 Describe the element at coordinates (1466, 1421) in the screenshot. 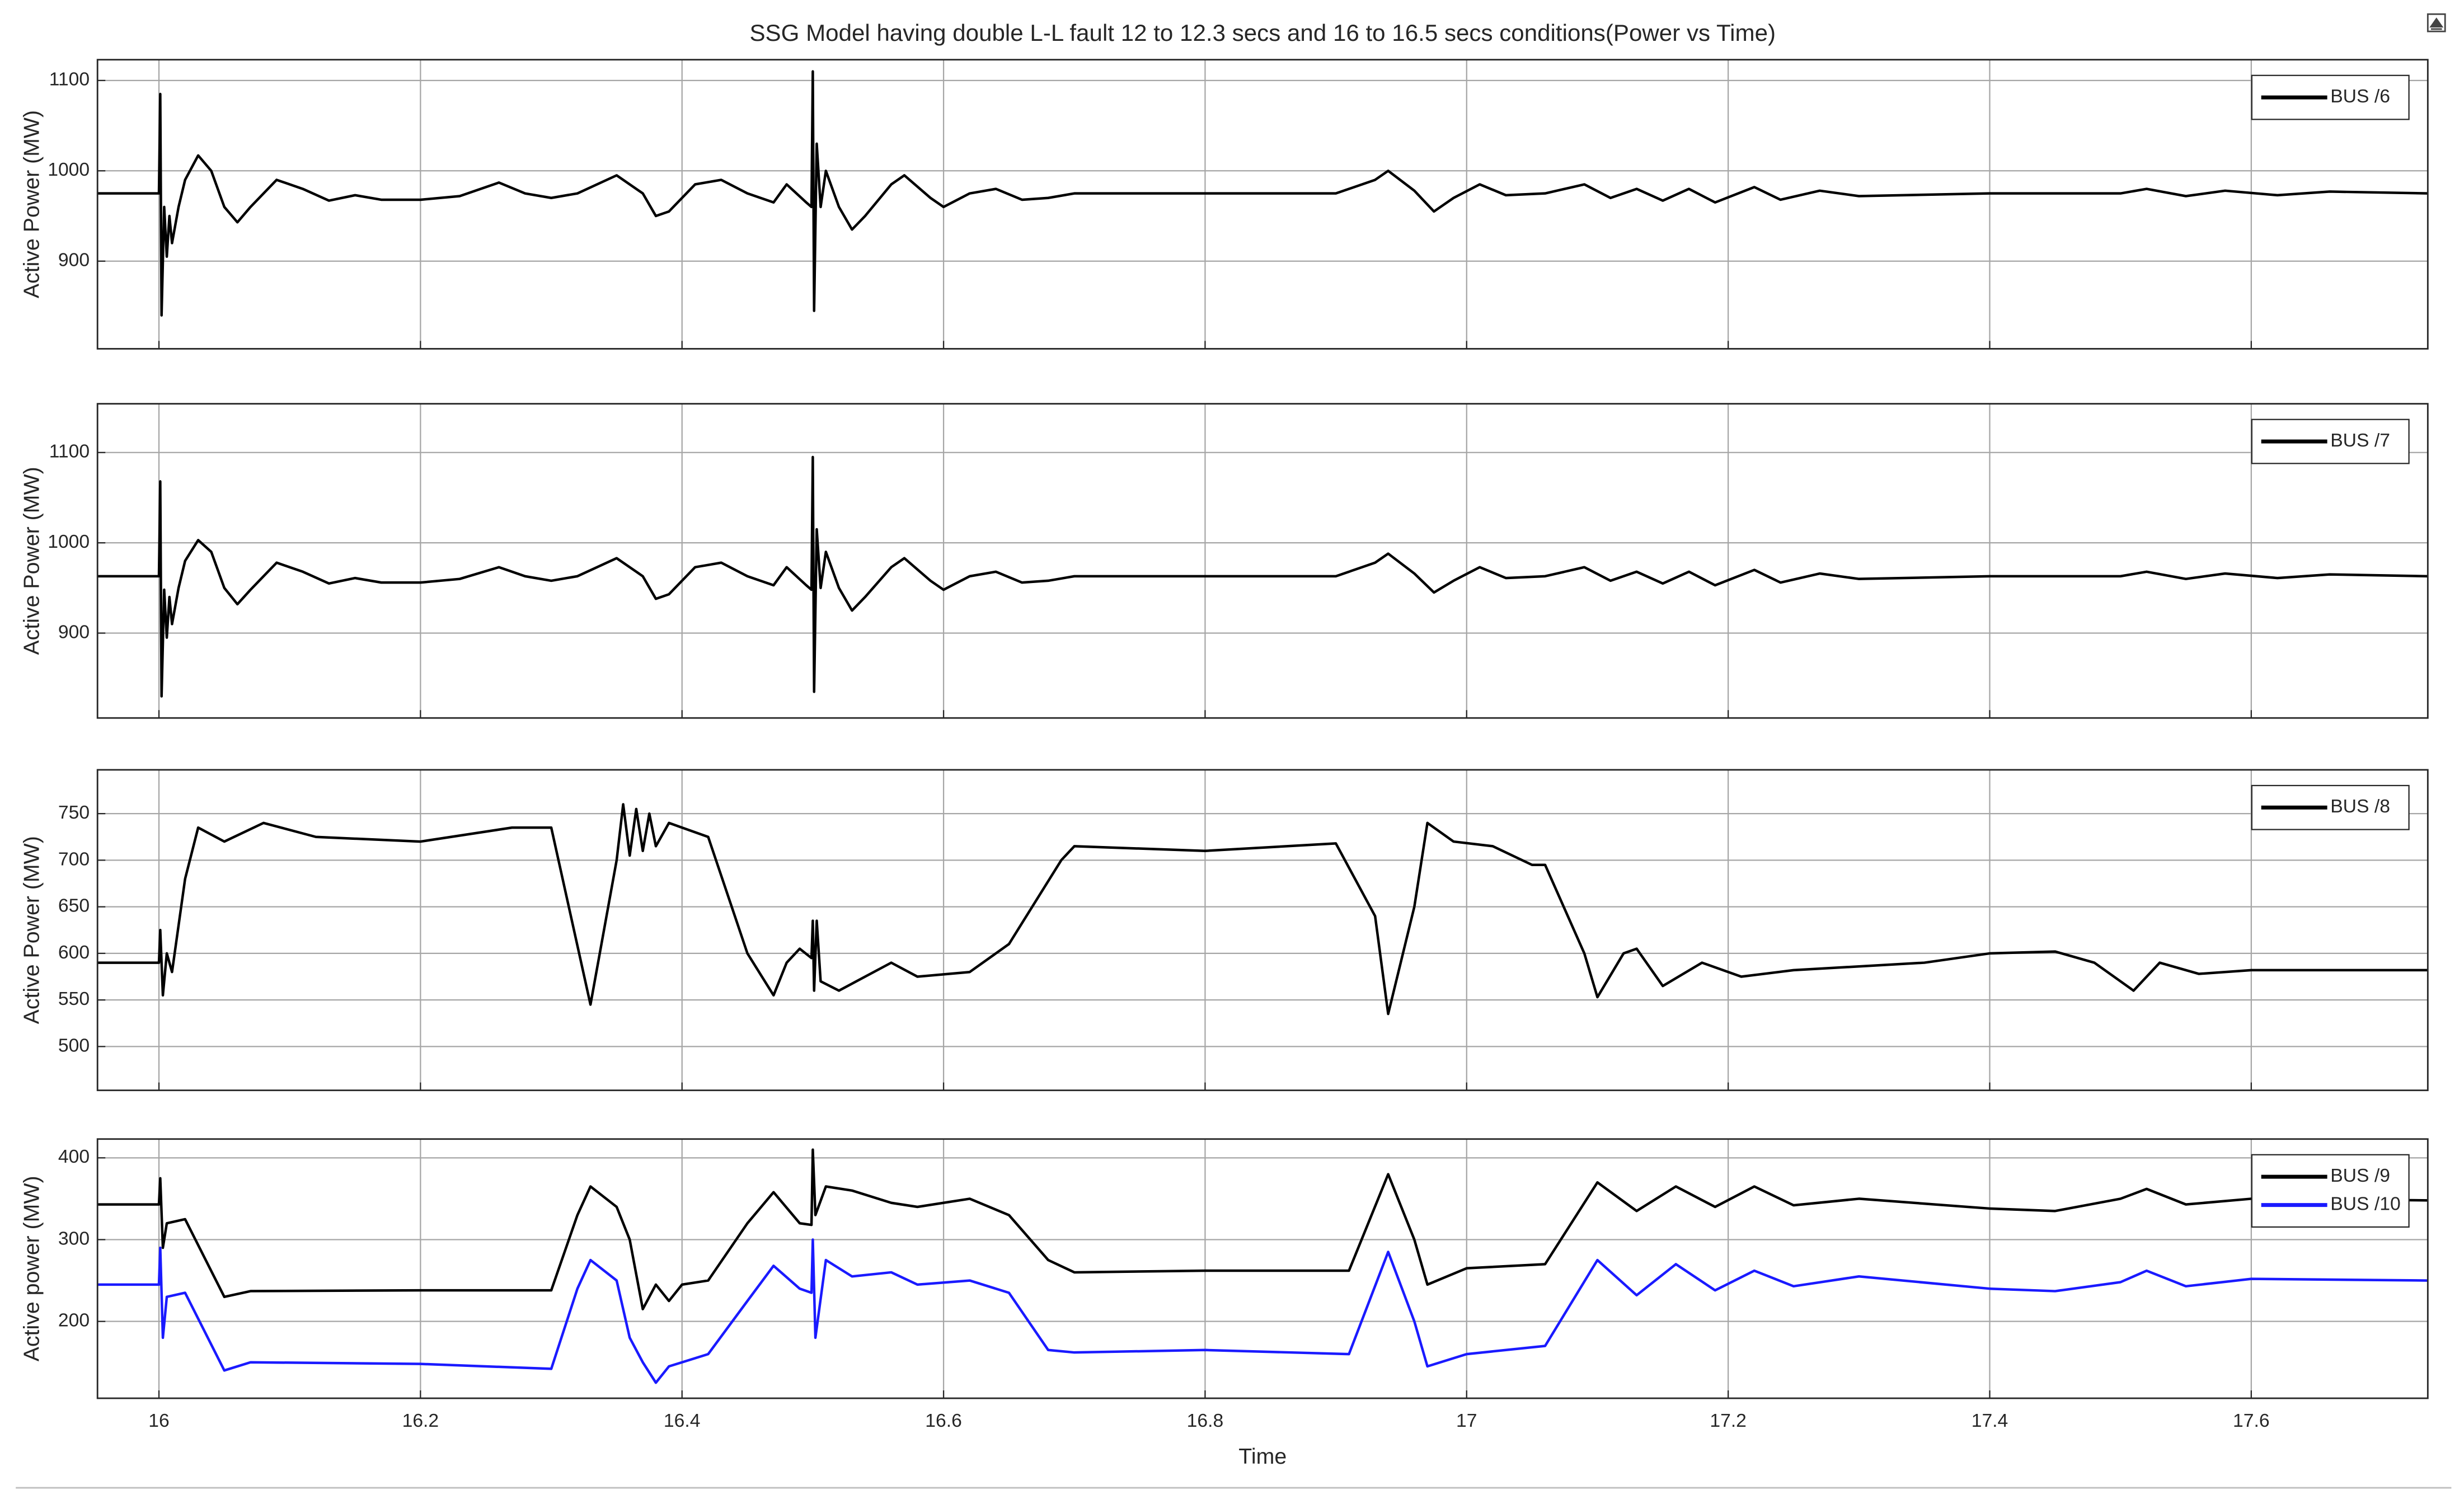

I see `x-tick-label: 17` at that location.